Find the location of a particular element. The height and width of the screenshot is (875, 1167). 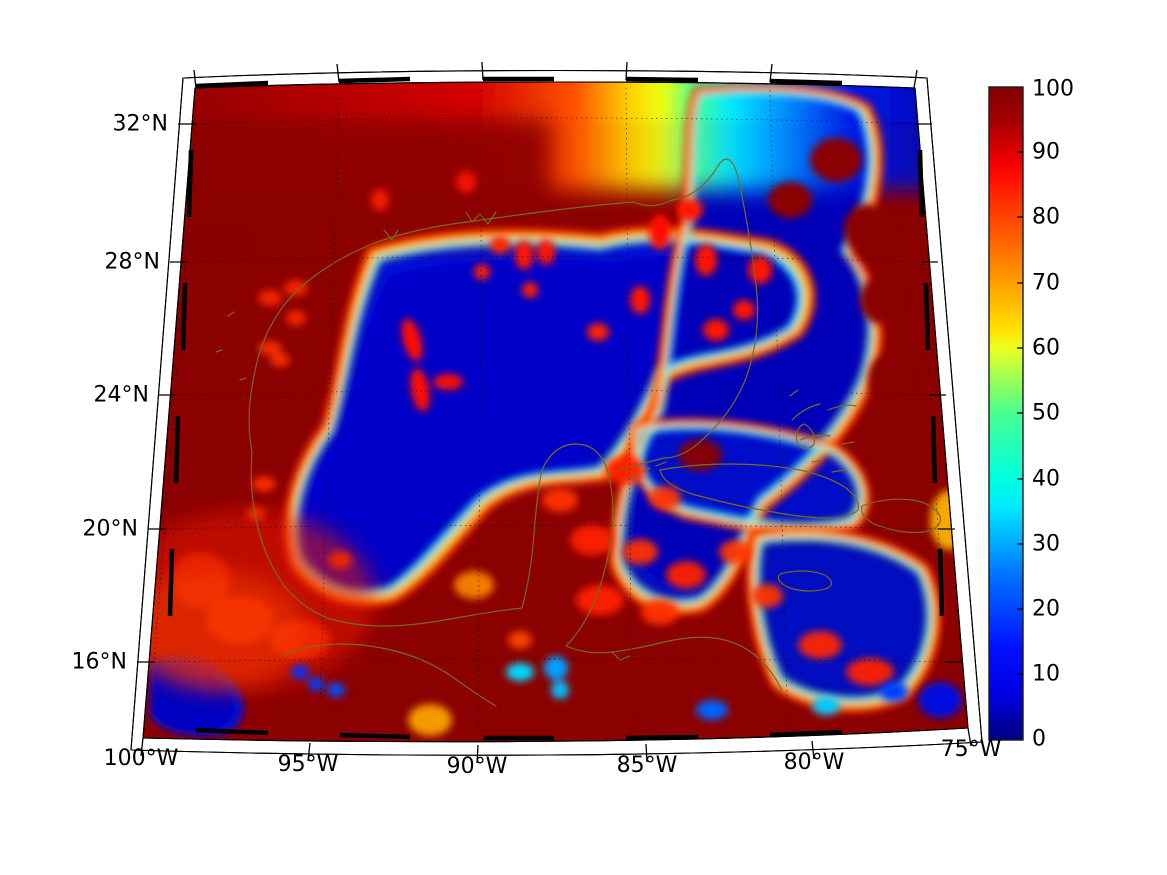

lat-tick-label-20n: 20°N is located at coordinates (110, 529).